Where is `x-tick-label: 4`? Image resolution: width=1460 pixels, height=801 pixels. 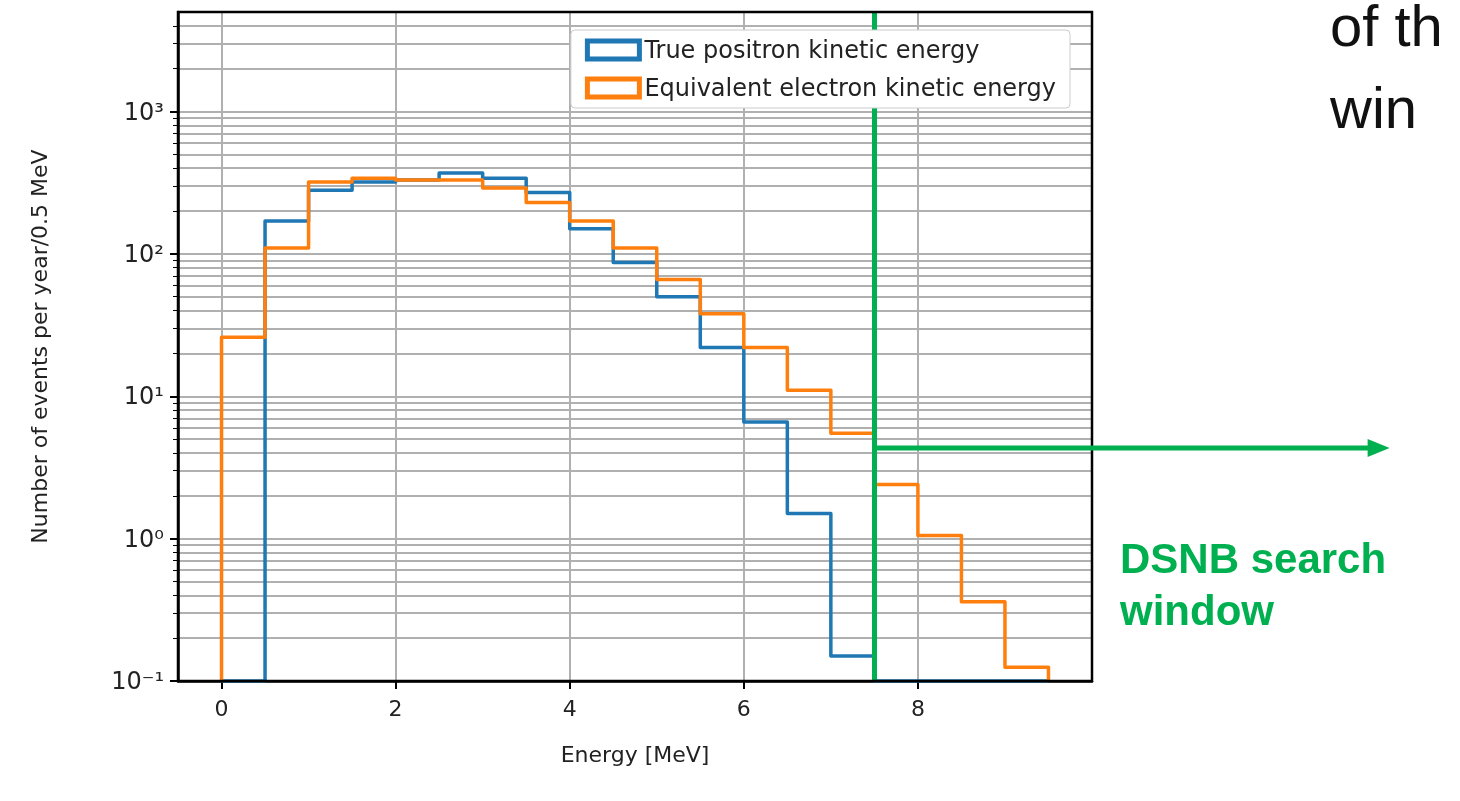 x-tick-label: 4 is located at coordinates (569, 708).